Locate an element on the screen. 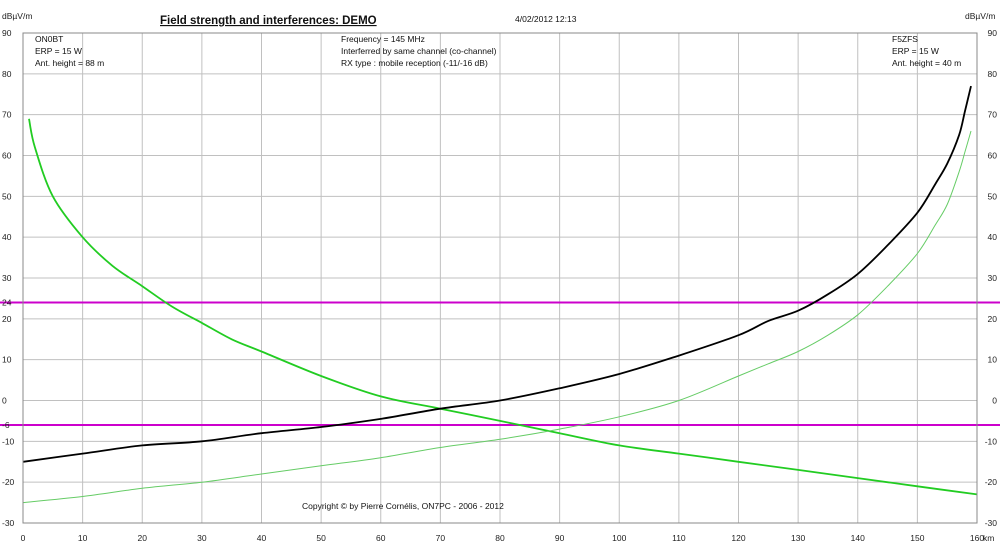 The width and height of the screenshot is (1000, 548). y-unit-right: dBµV/m is located at coordinates (980, 16).